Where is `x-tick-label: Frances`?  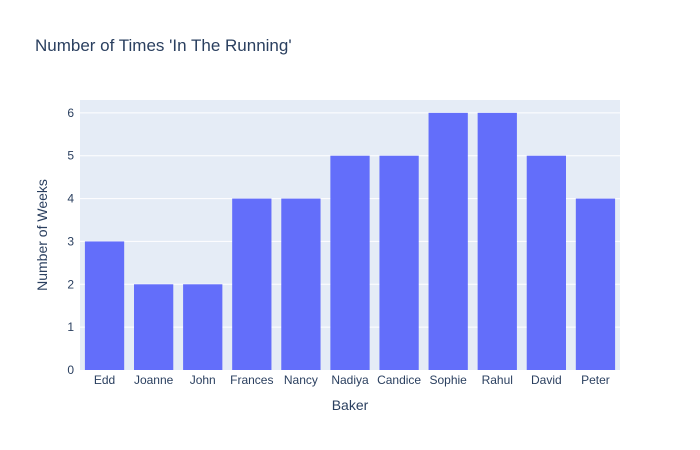 x-tick-label: Frances is located at coordinates (251, 380).